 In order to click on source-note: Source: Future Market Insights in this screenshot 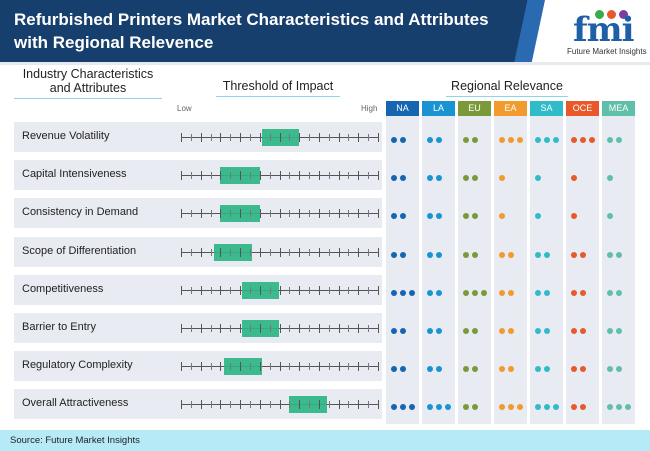, I will do `click(75, 440)`.